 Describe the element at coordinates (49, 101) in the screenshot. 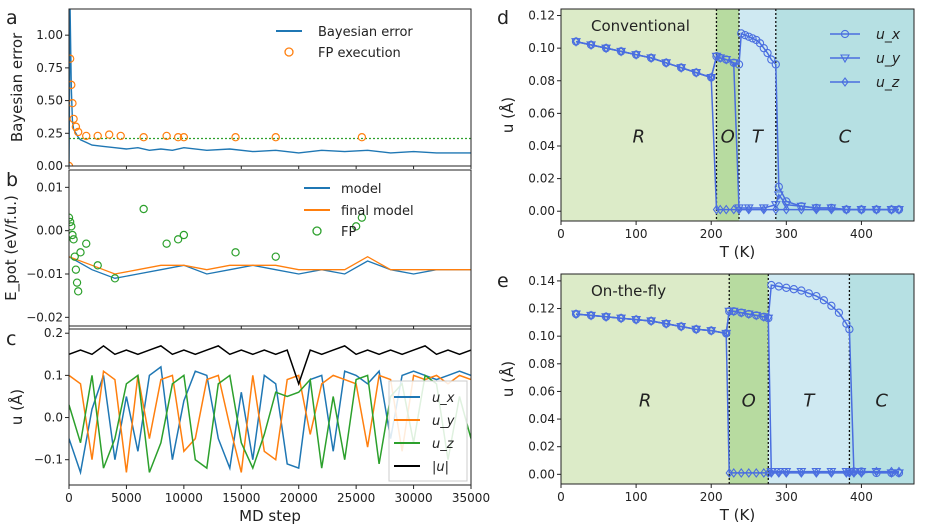

I see `y-tick-label-a: 0.50` at that location.